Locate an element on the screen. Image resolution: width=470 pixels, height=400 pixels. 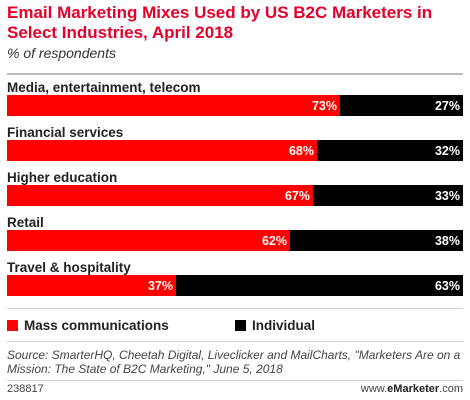
bar-mass-communications: 37% is located at coordinates (91, 285).